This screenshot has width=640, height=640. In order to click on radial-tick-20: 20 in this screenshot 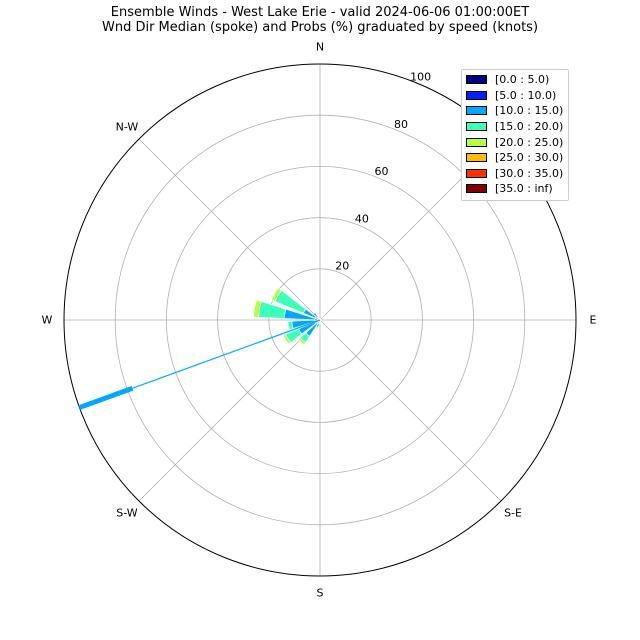, I will do `click(342, 266)`.